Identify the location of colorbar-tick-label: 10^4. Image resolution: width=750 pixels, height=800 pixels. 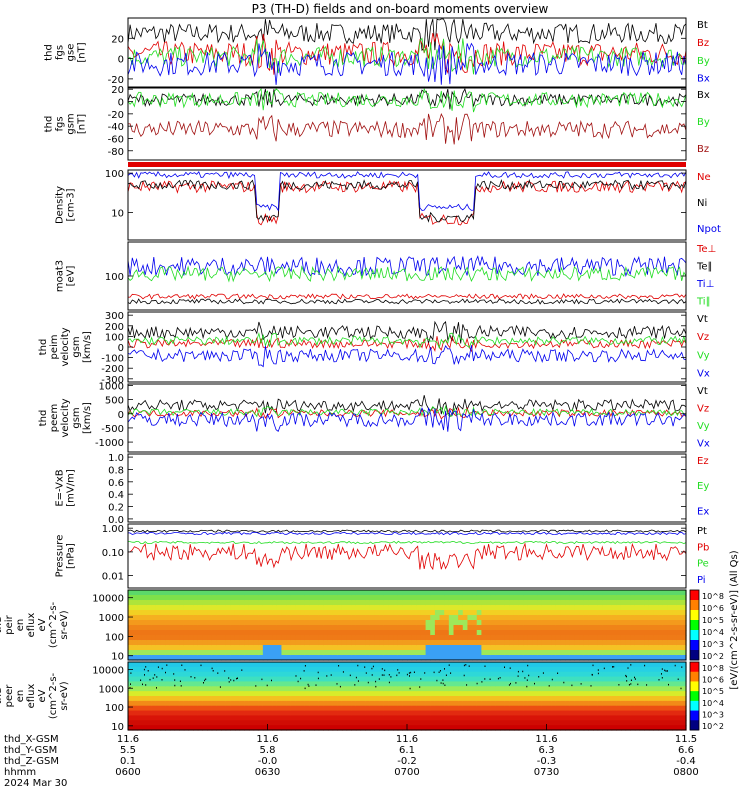
(713, 632).